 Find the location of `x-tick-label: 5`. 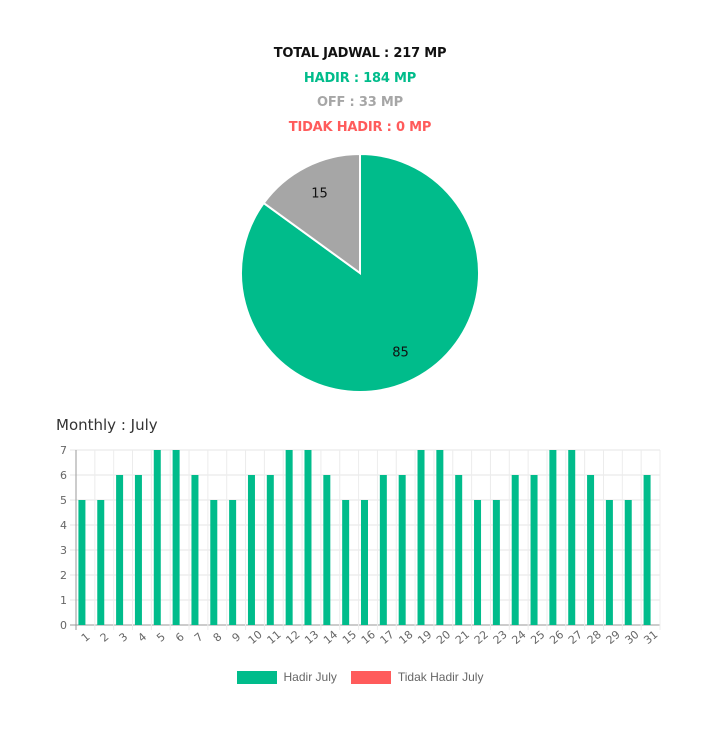

x-tick-label: 5 is located at coordinates (161, 637).